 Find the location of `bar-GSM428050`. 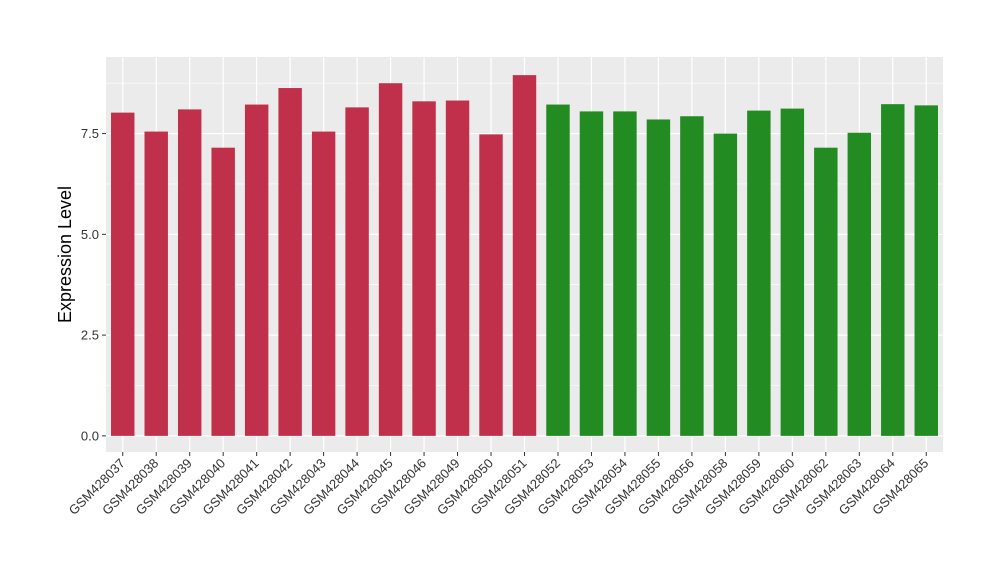

bar-GSM428050 is located at coordinates (491, 285).